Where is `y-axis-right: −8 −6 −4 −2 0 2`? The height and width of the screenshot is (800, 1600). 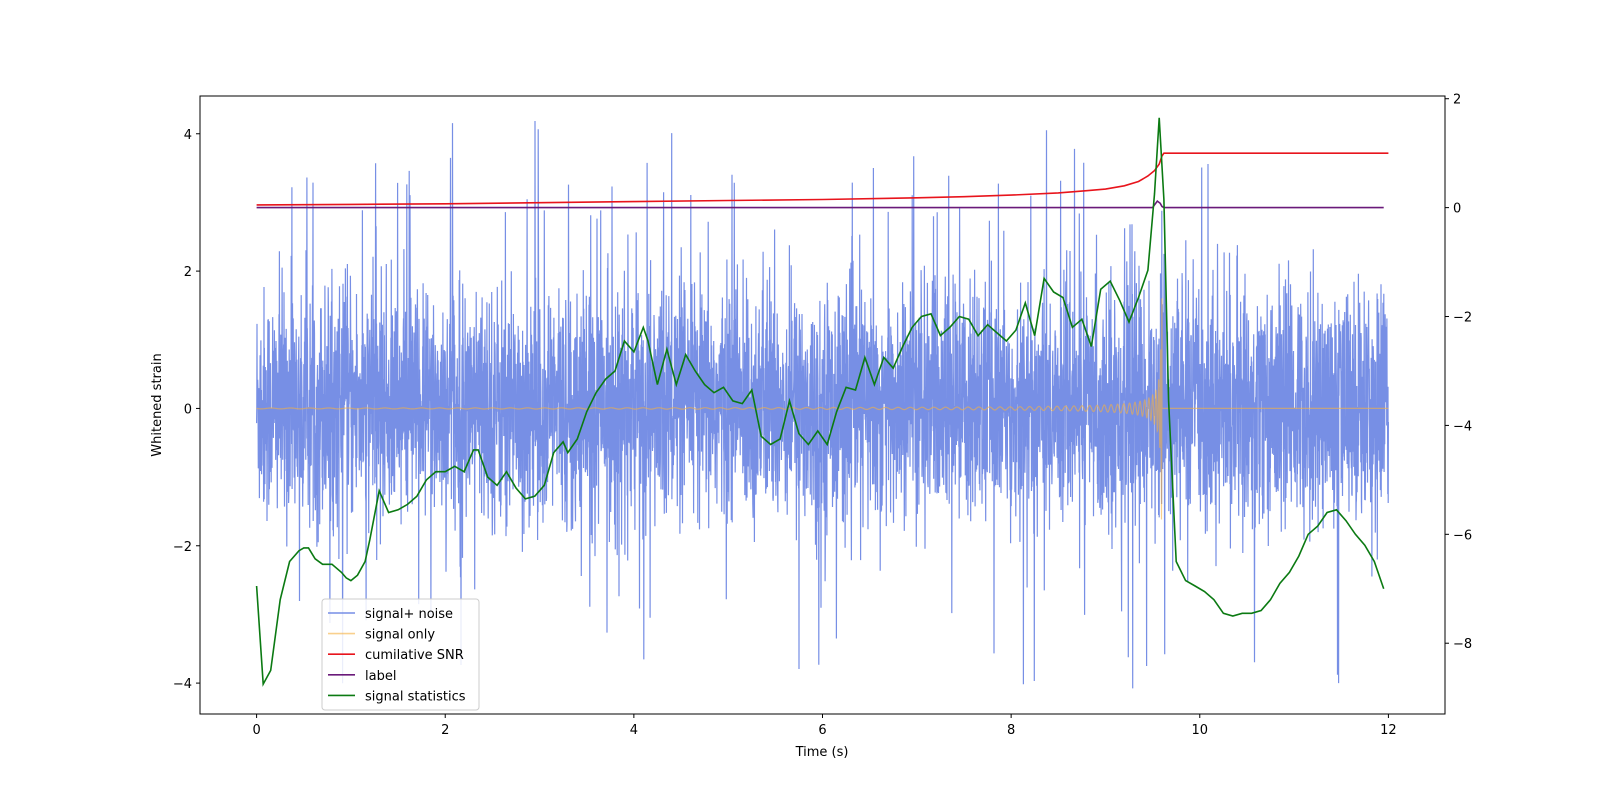
y-axis-right: −8 −6 −4 −2 0 2 is located at coordinates (1458, 372).